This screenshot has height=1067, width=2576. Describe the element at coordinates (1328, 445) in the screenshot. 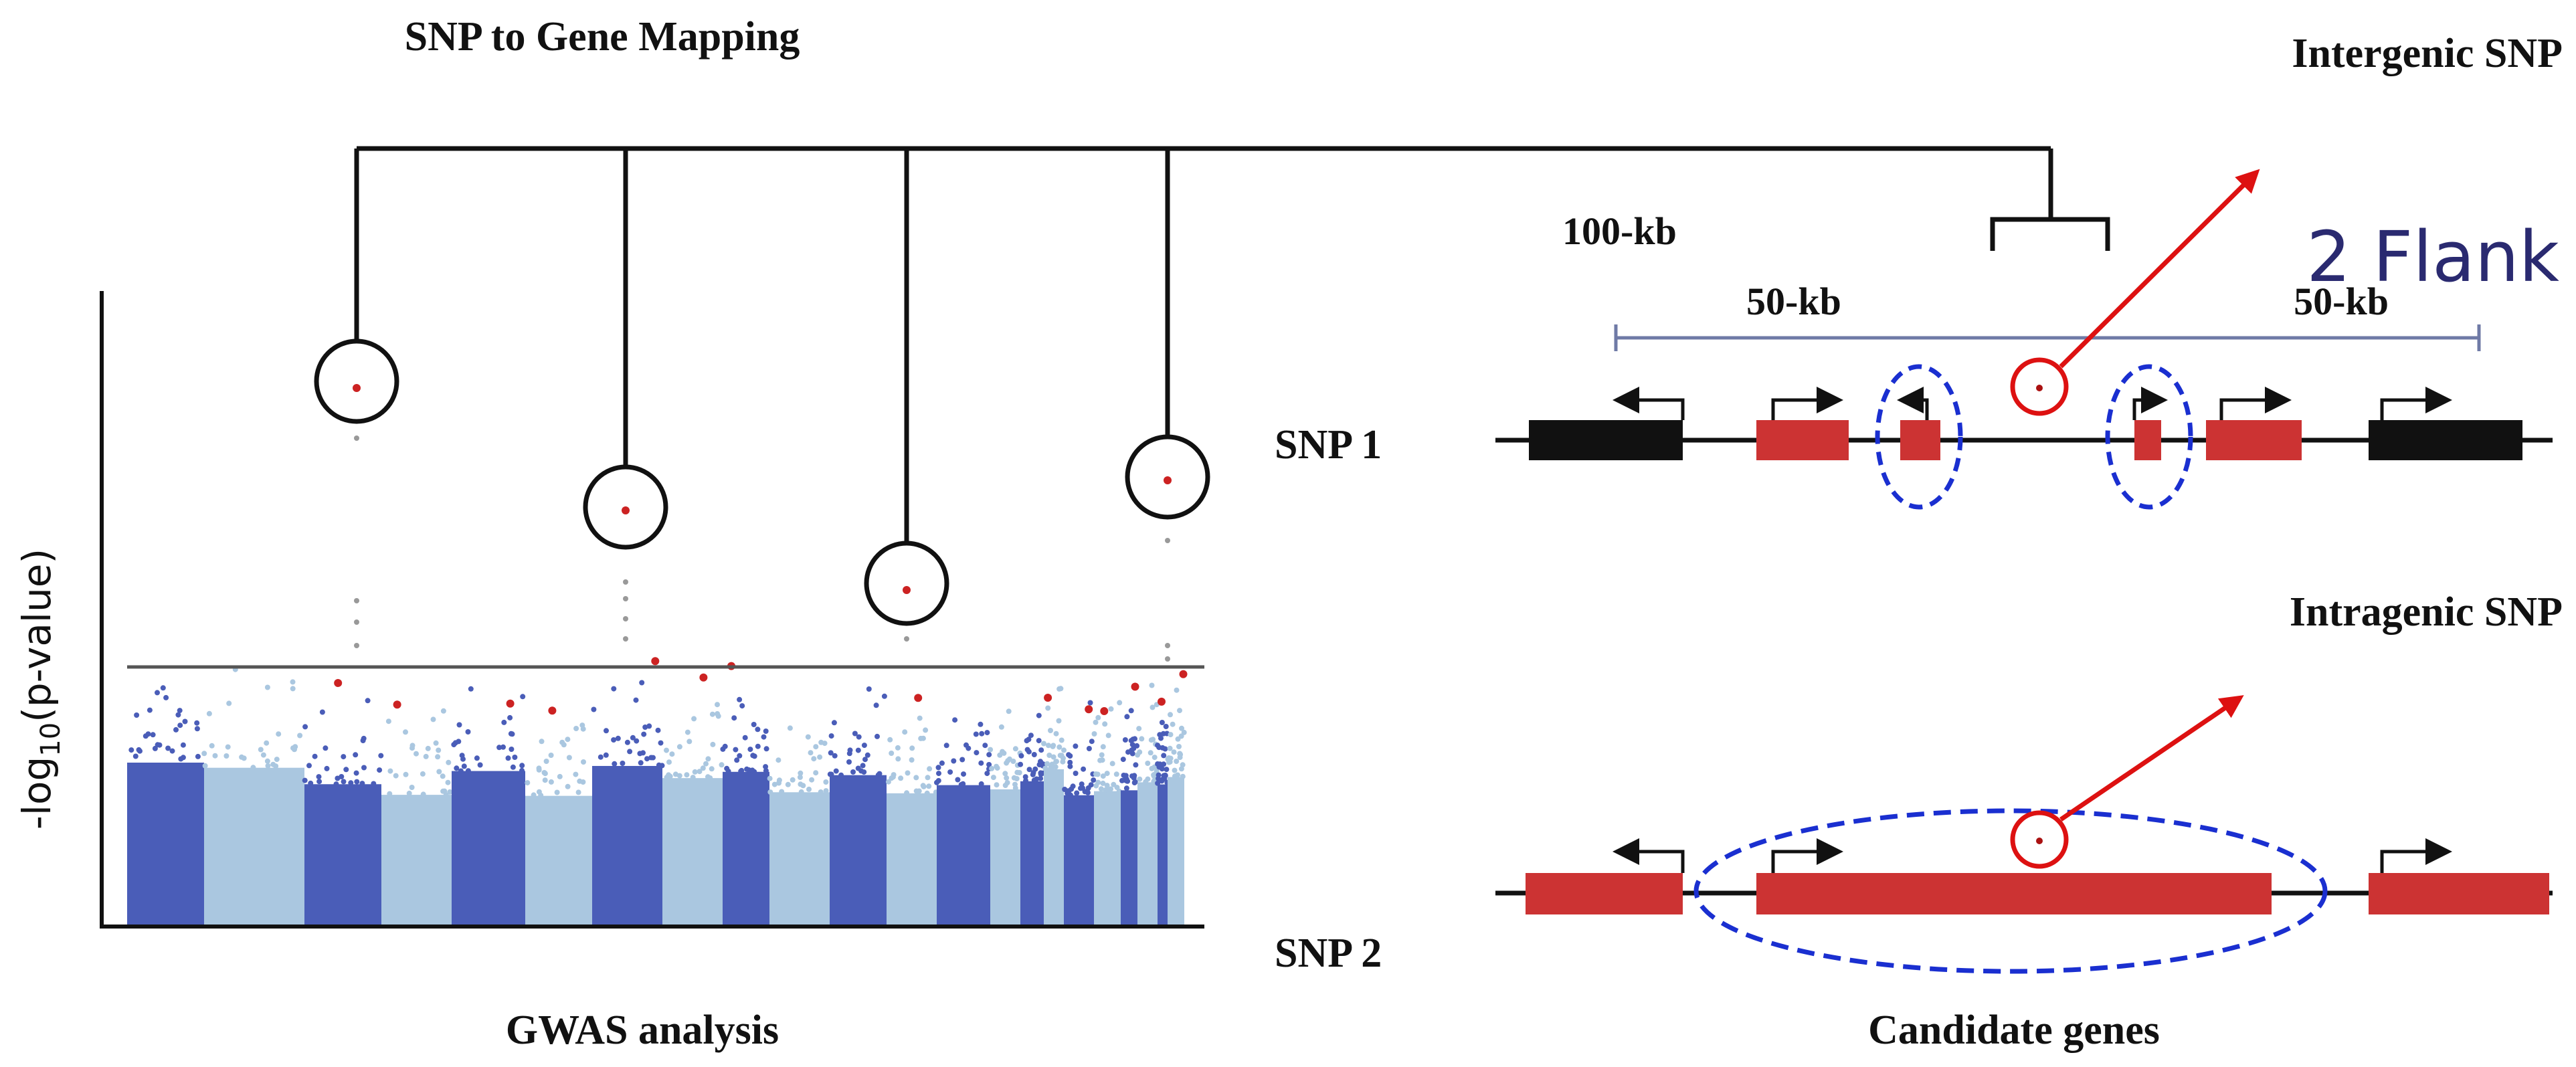

I see `snp1-label: SNP 1` at that location.